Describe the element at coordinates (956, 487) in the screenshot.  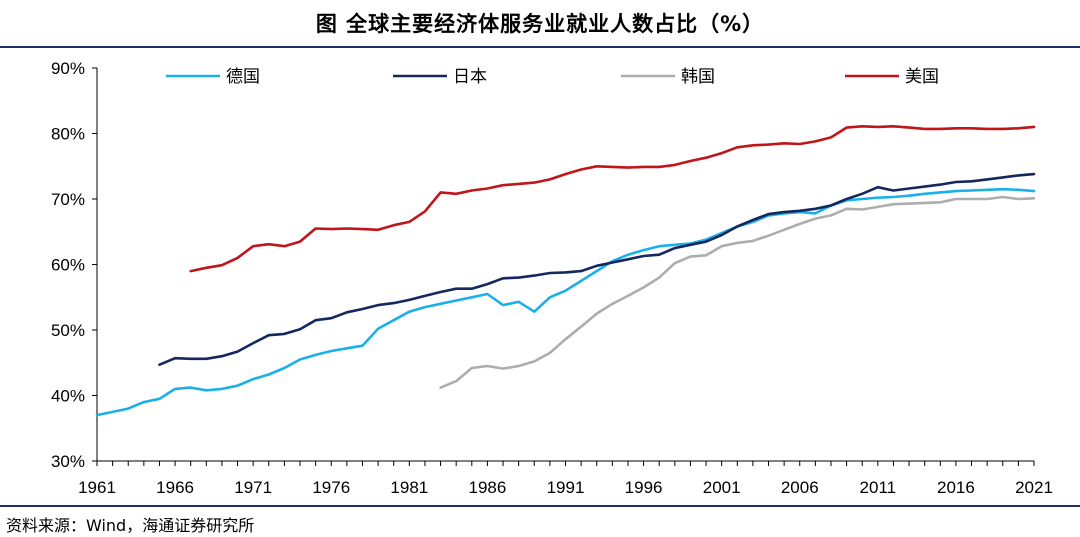
I see `x-tick-label: 2016` at that location.